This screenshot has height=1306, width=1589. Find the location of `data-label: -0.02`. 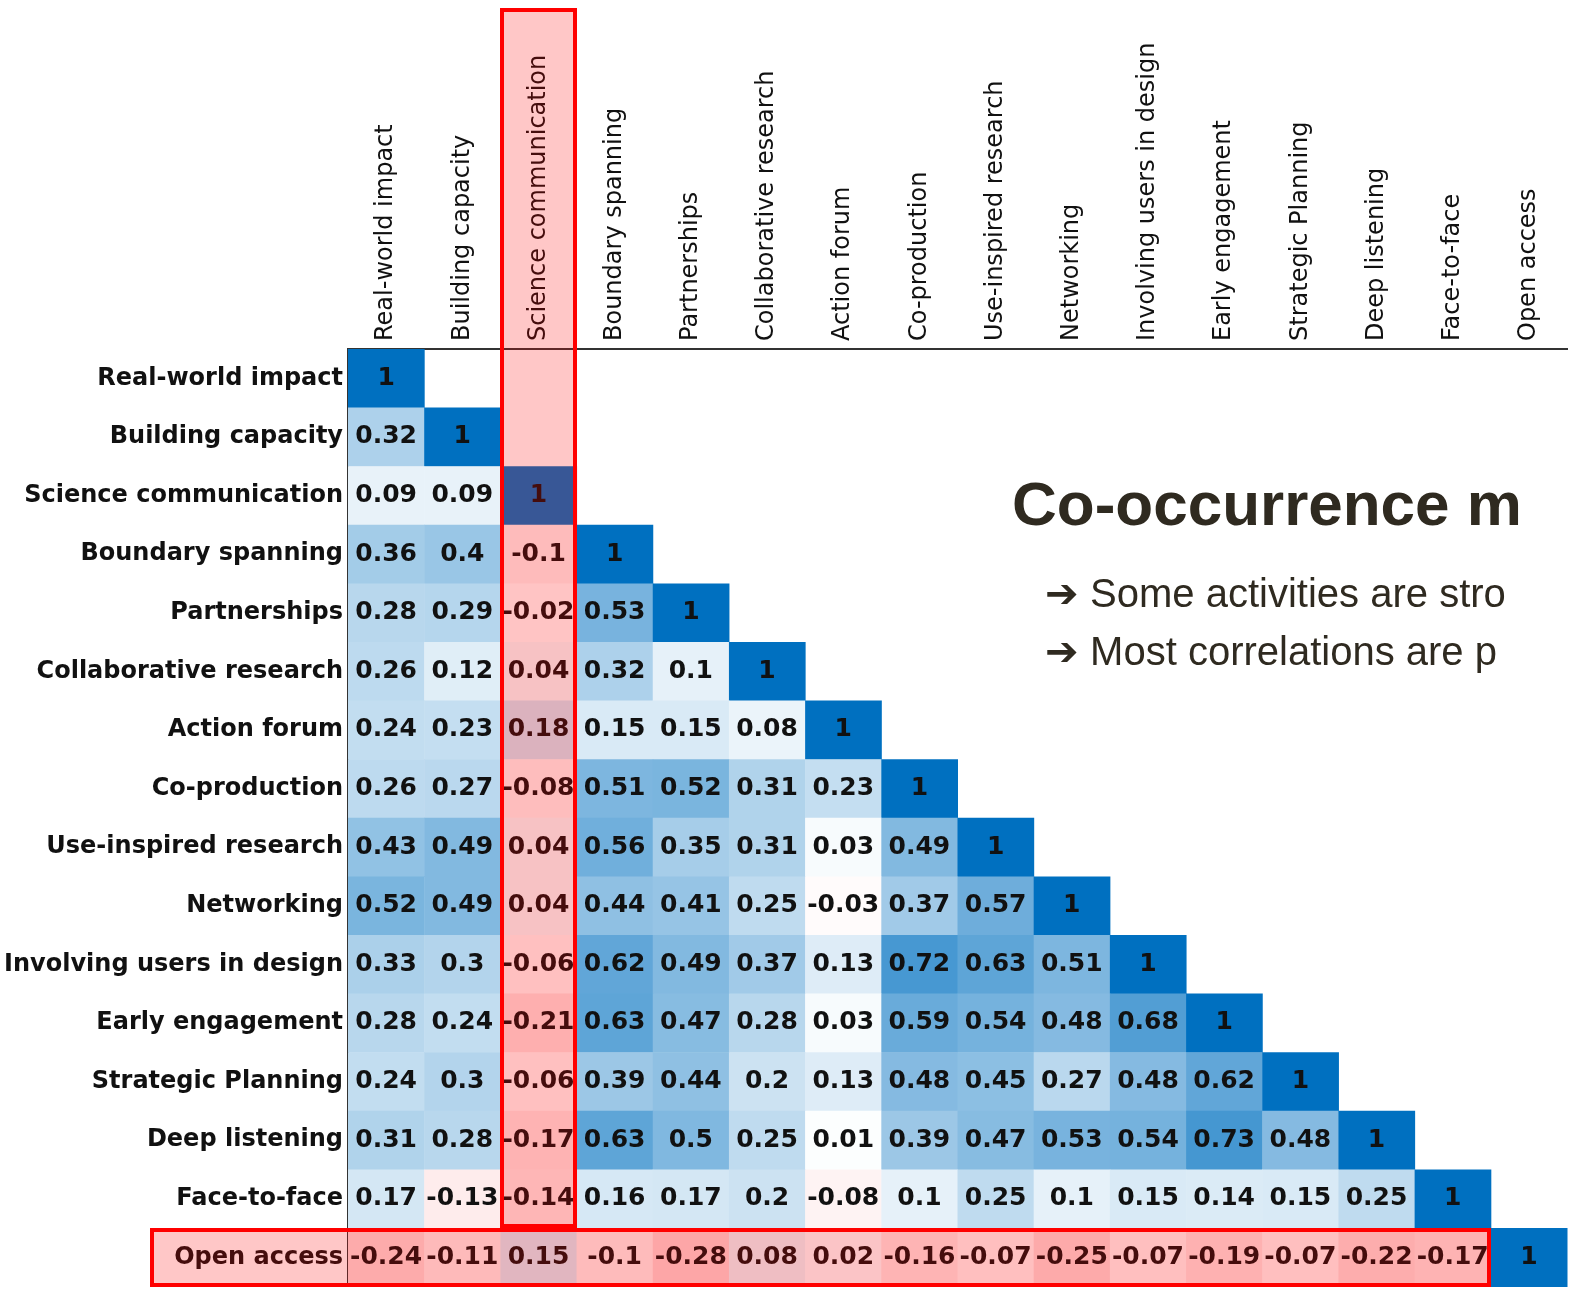

data-label: -0.02 is located at coordinates (538, 611).